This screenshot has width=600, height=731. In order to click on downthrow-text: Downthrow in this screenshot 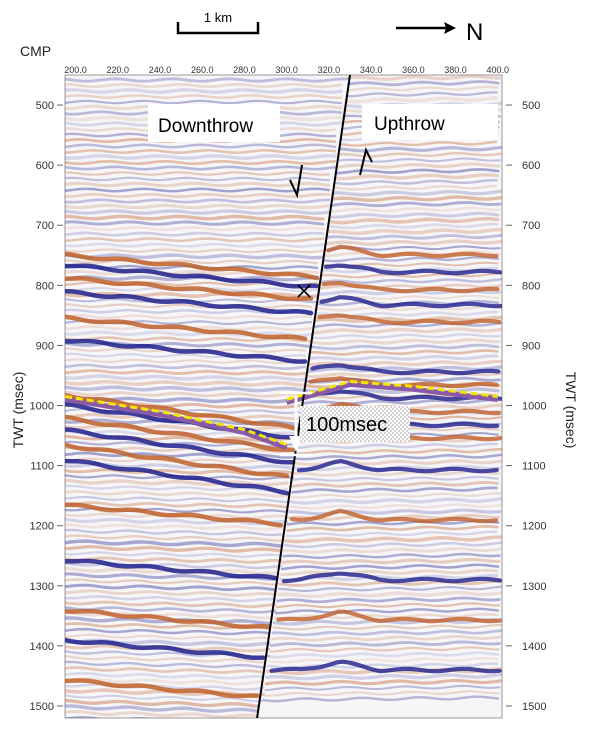, I will do `click(205, 126)`.